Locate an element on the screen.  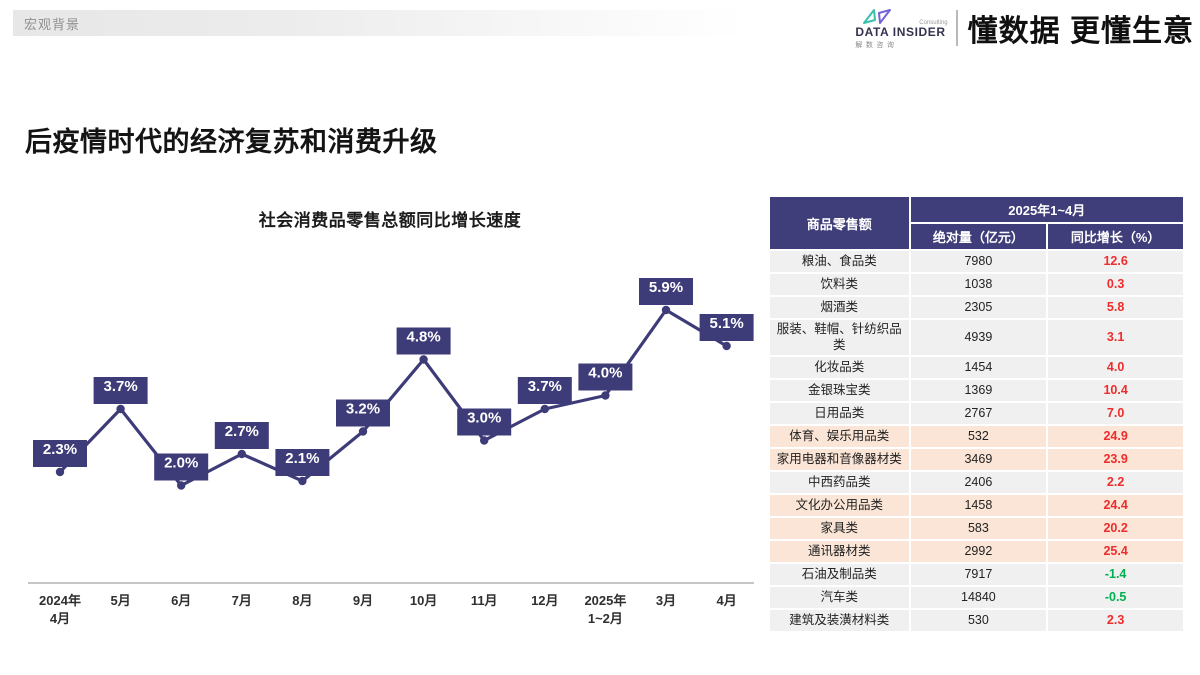
absolute-value-cell: 14840 is located at coordinates (978, 598).